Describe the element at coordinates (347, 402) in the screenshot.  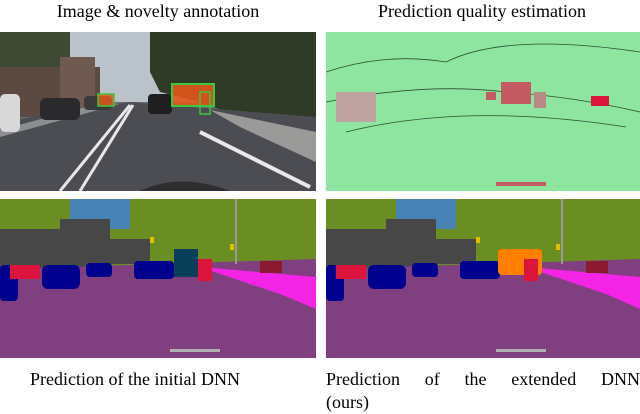
I see `caption-extended-dnn-ours: (ours)` at that location.